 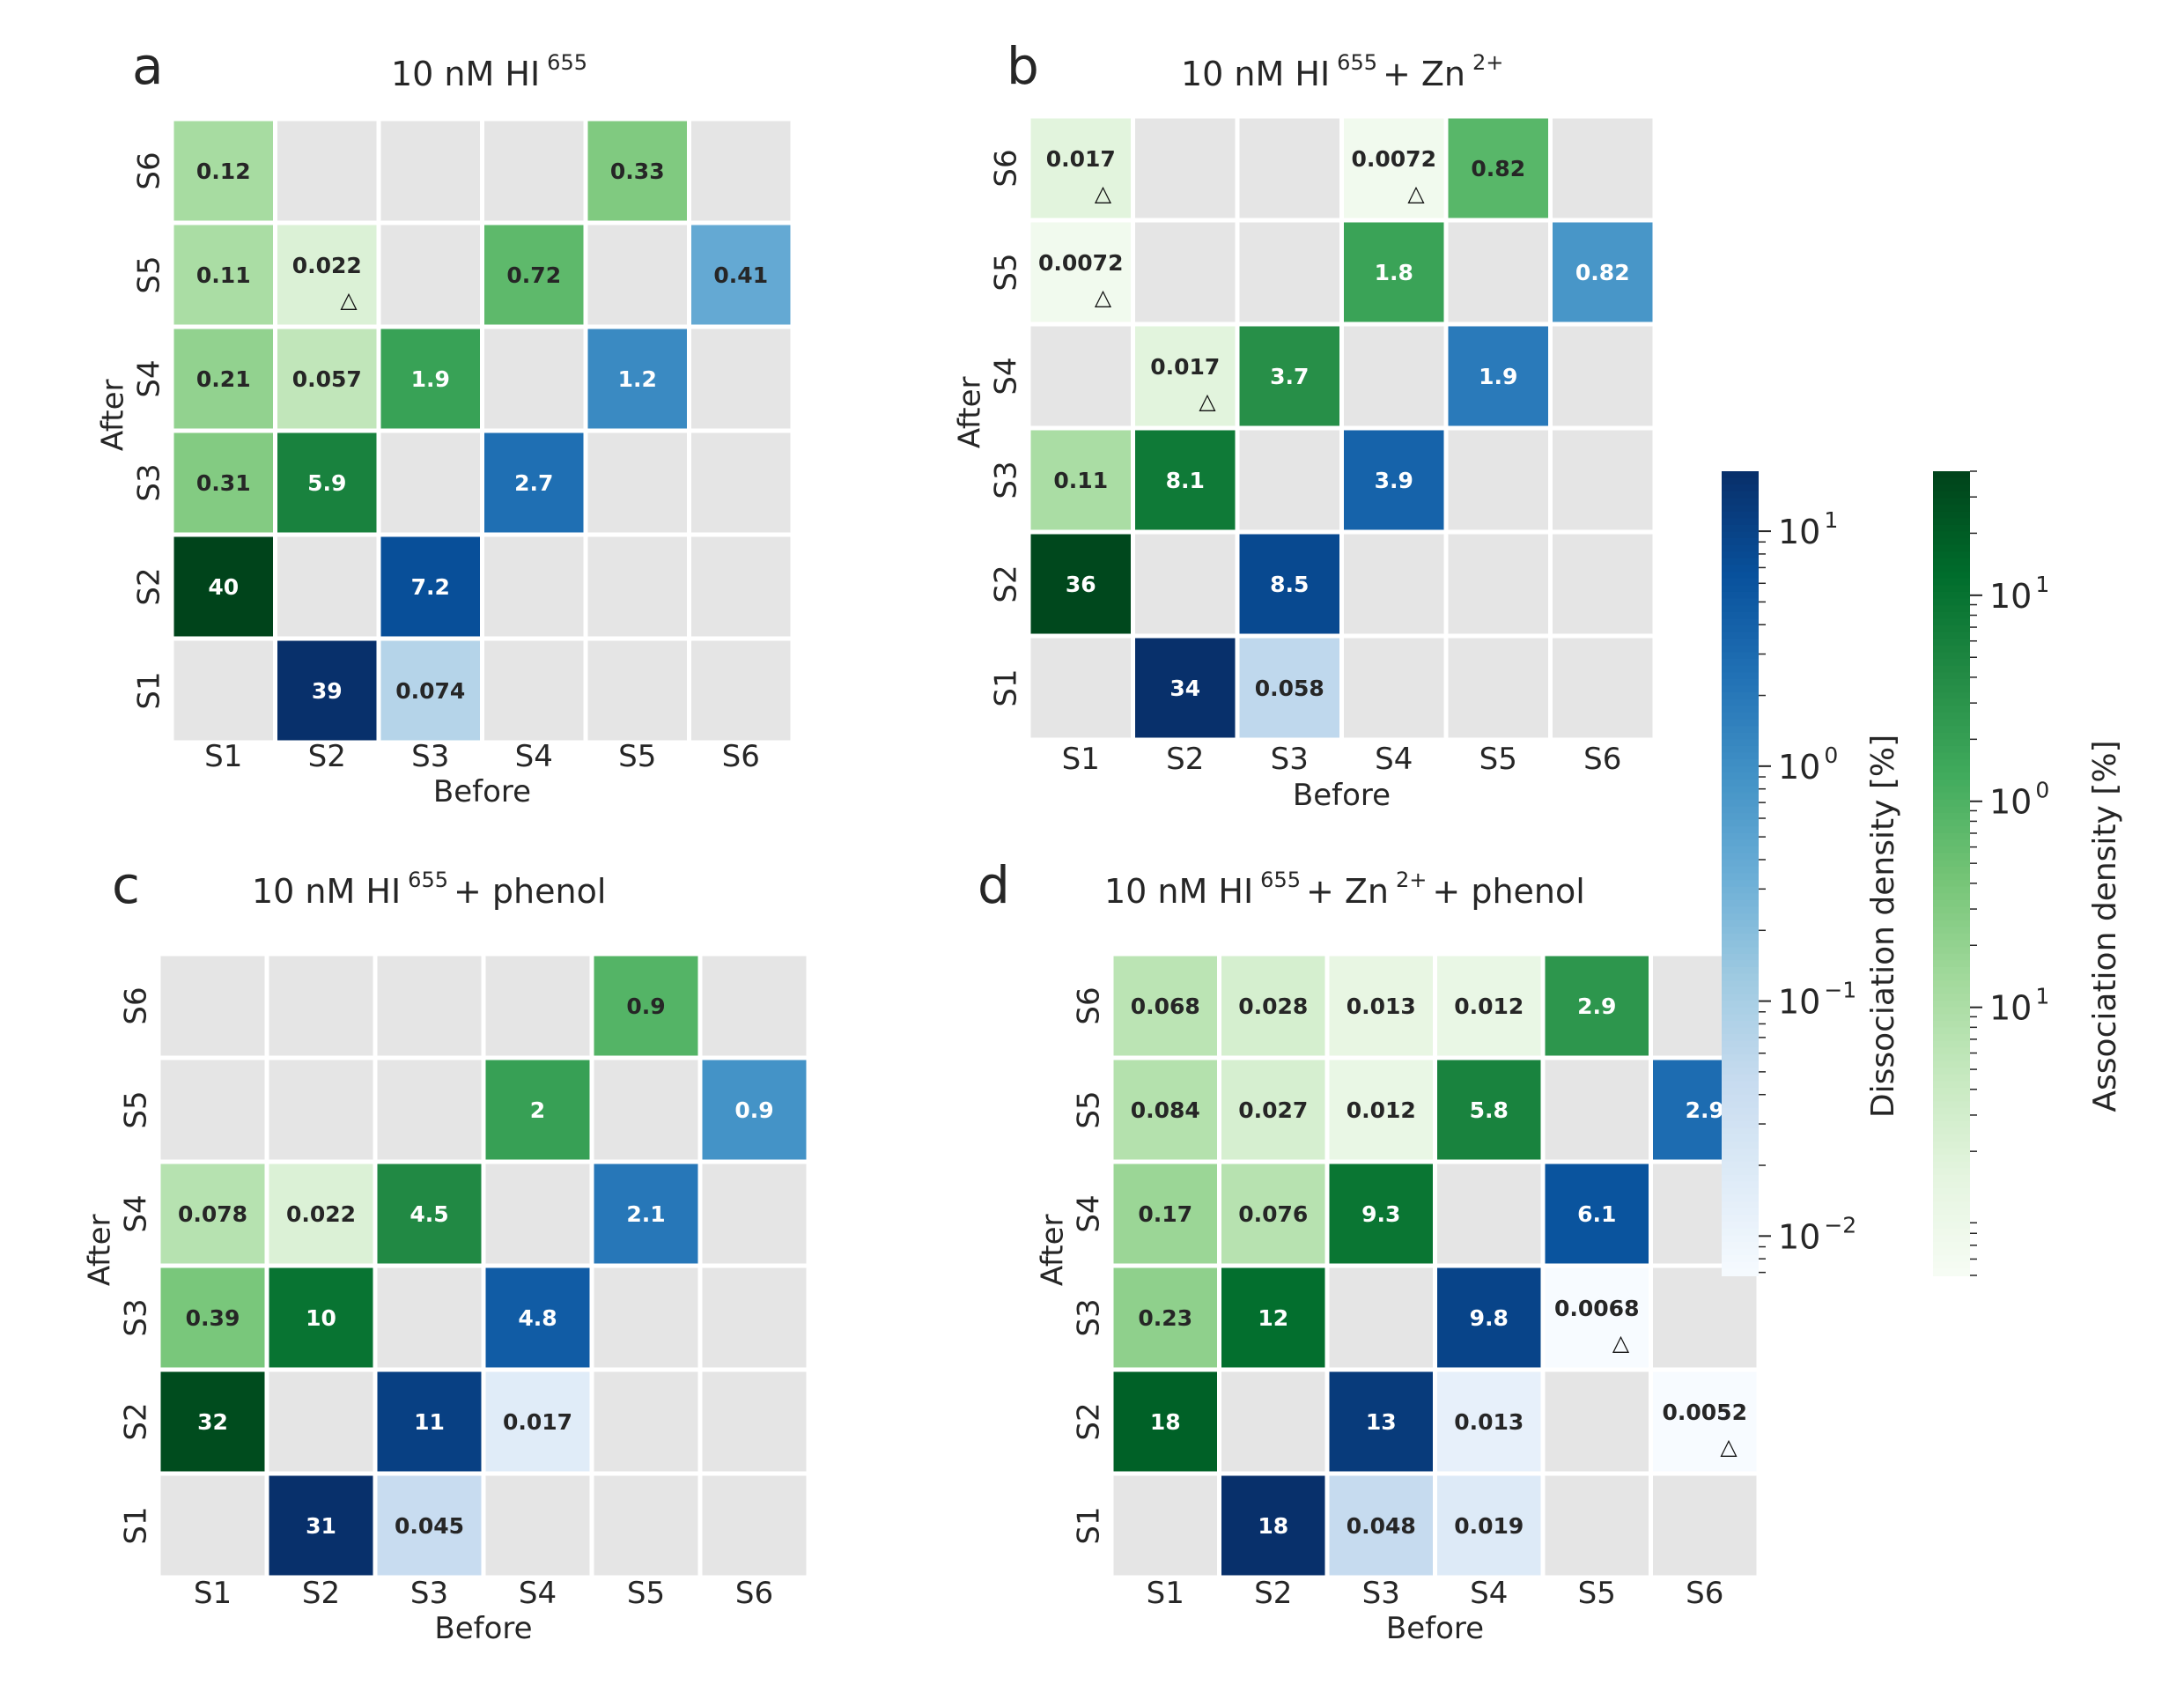 I want to click on cell-value-label: 0.084, so click(x=1165, y=1110).